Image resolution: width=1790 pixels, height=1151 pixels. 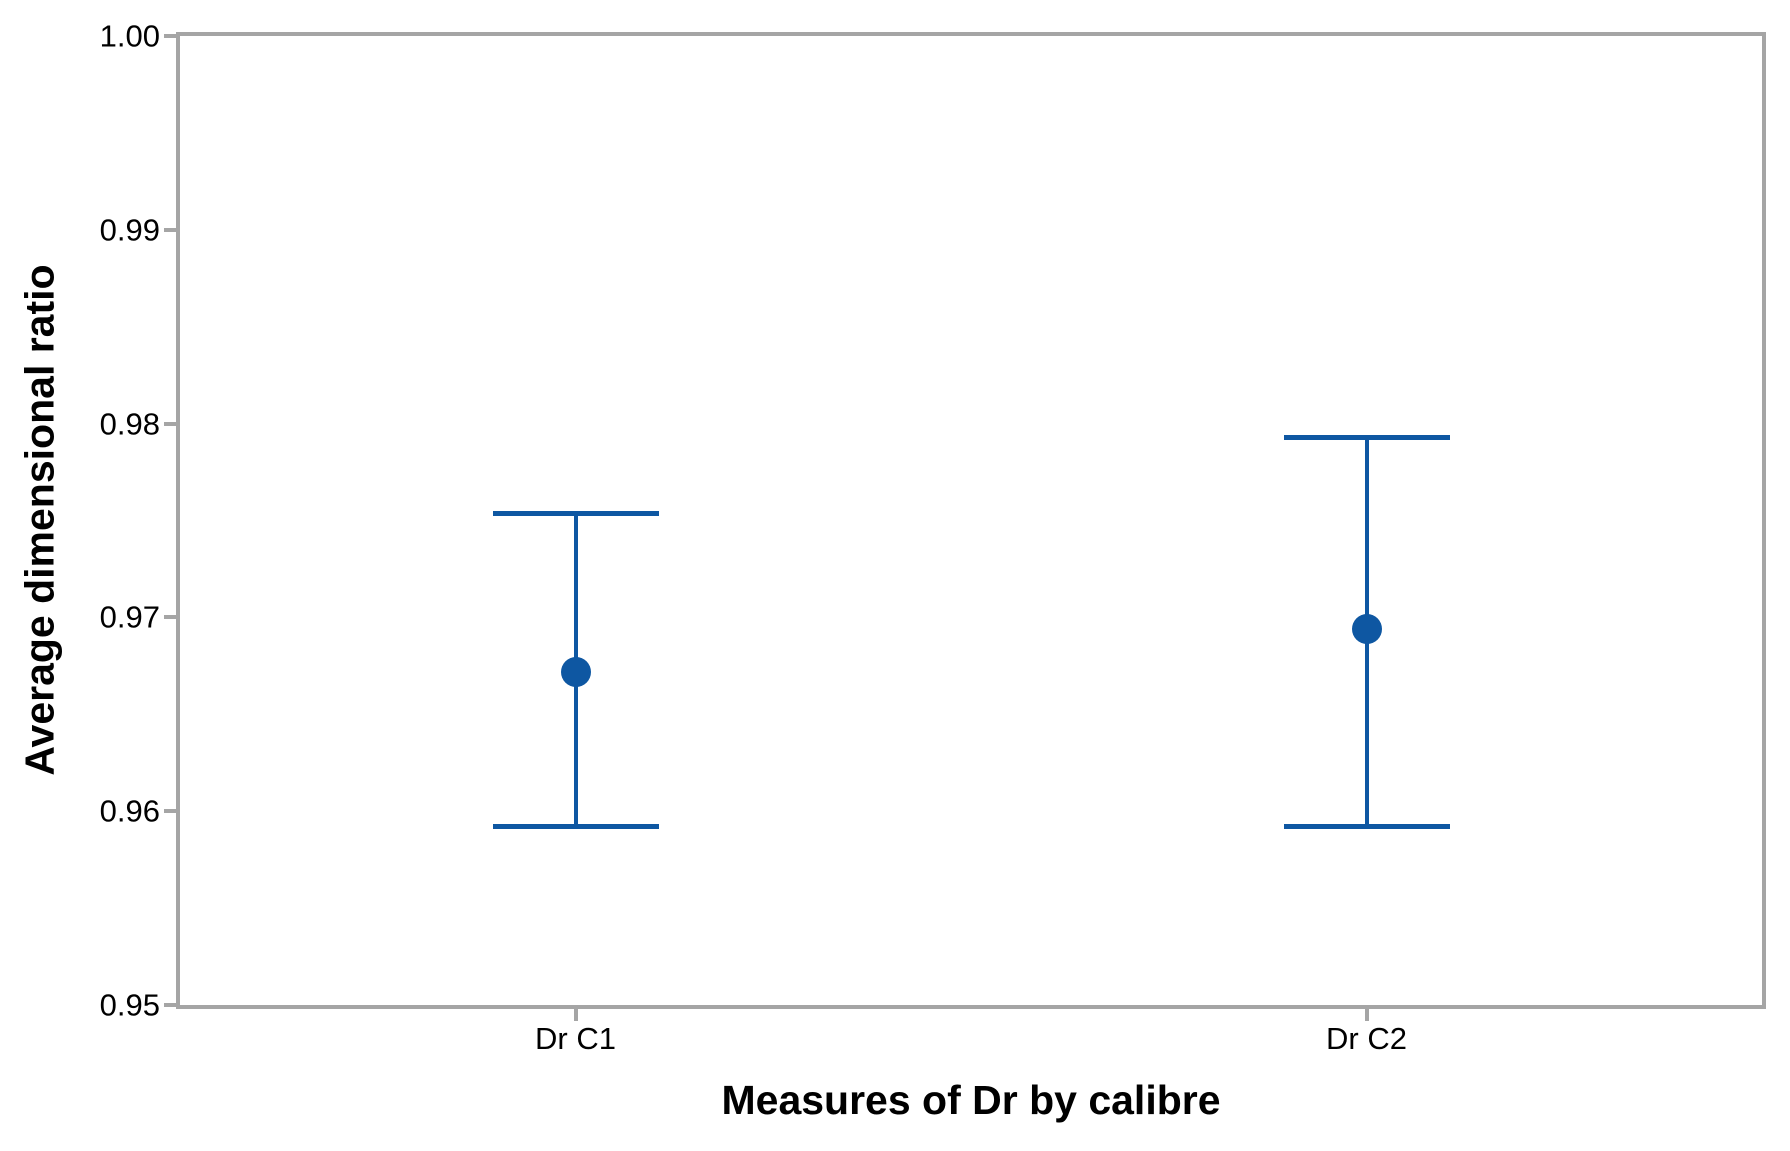 I want to click on y-tick-label: 0.99, so click(x=129, y=230).